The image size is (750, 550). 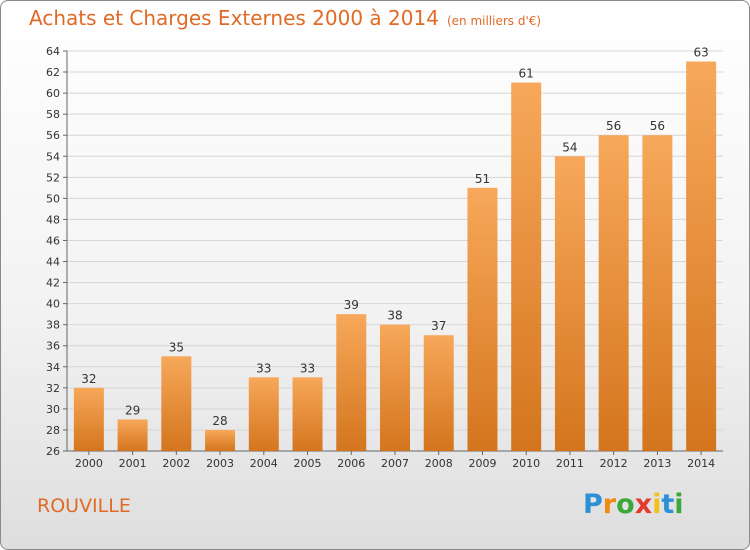 What do you see at coordinates (53, 409) in the screenshot?
I see `y-tick-label: 30` at bounding box center [53, 409].